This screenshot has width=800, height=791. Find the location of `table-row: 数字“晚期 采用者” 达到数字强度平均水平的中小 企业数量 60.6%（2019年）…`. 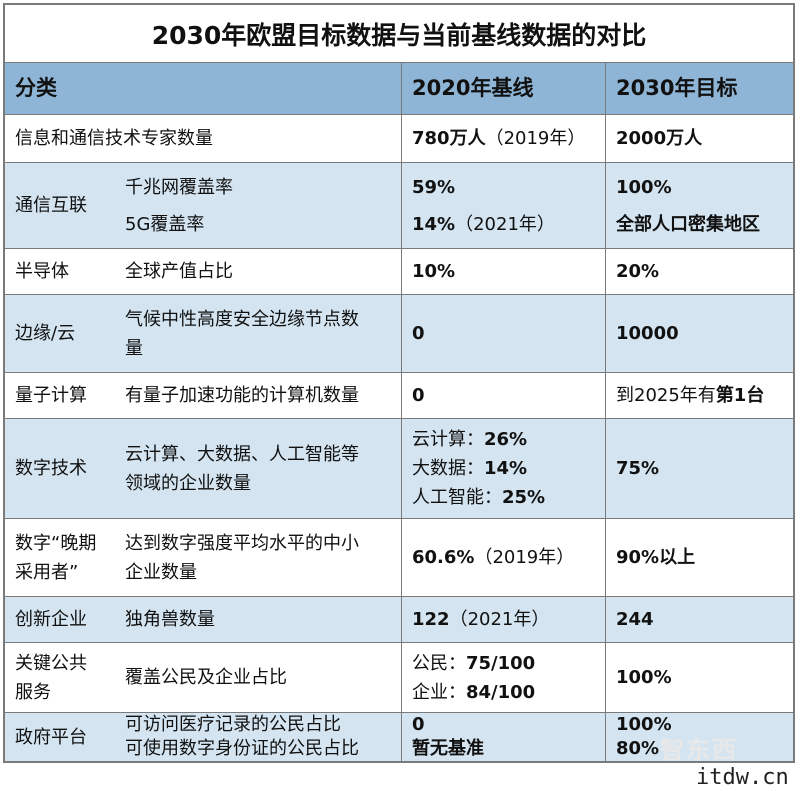

table-row: 数字“晚期 采用者” 达到数字强度平均水平的中小 企业数量 60.6%（2019年）… is located at coordinates (399, 558).